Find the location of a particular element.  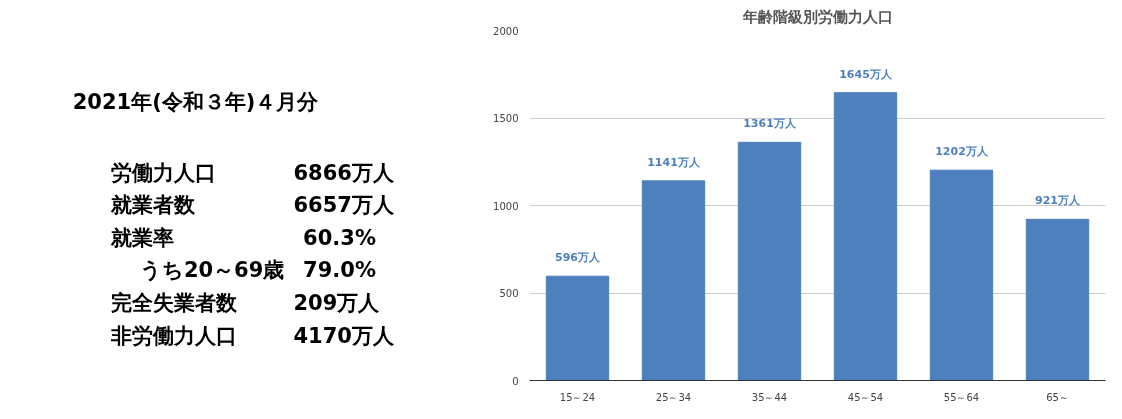

data-label: 1645万人 is located at coordinates (866, 74).